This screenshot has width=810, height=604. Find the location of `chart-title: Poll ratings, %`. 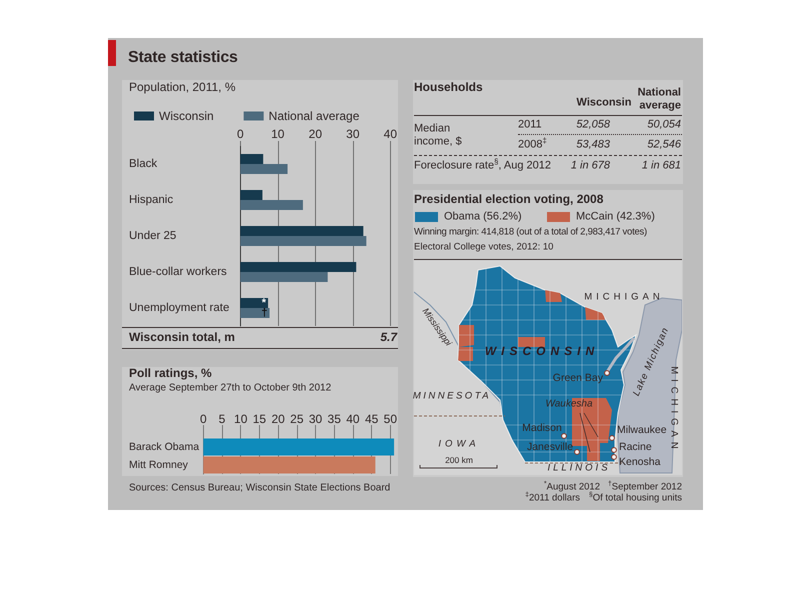

chart-title: Poll ratings, % is located at coordinates (170, 373).